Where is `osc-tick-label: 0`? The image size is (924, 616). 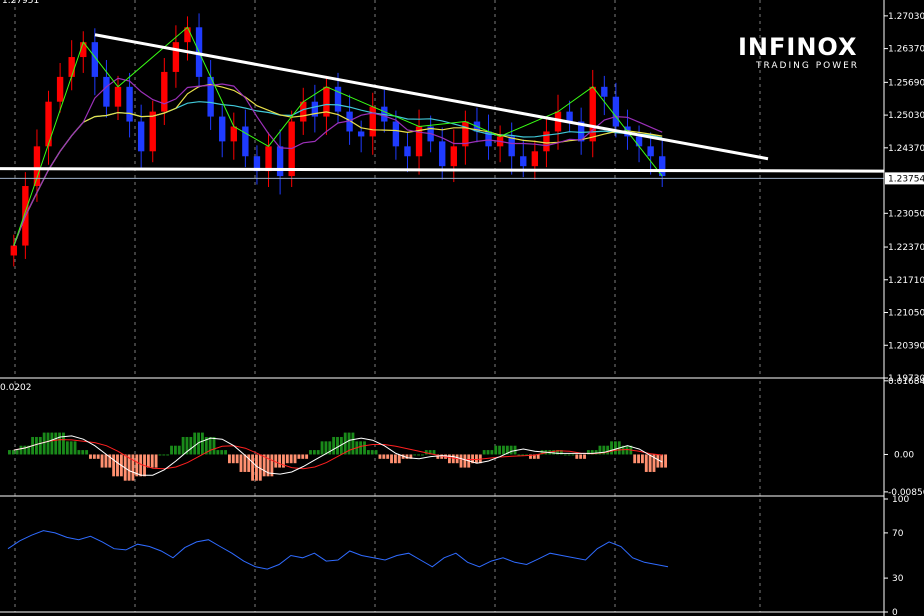 osc-tick-label: 0 is located at coordinates (895, 612).